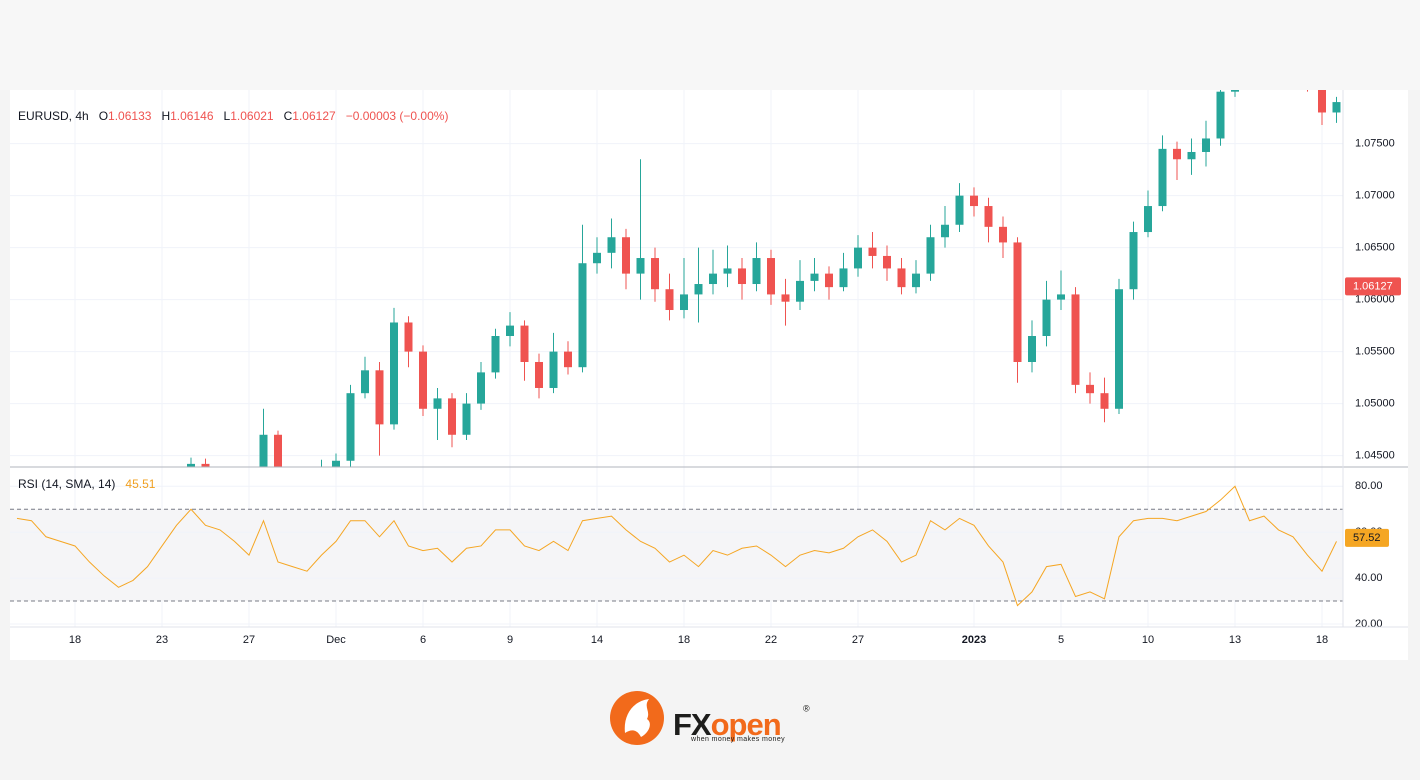 The image size is (1420, 780). I want to click on brand-logo: FXopen when money makes money ®, so click(710, 718).